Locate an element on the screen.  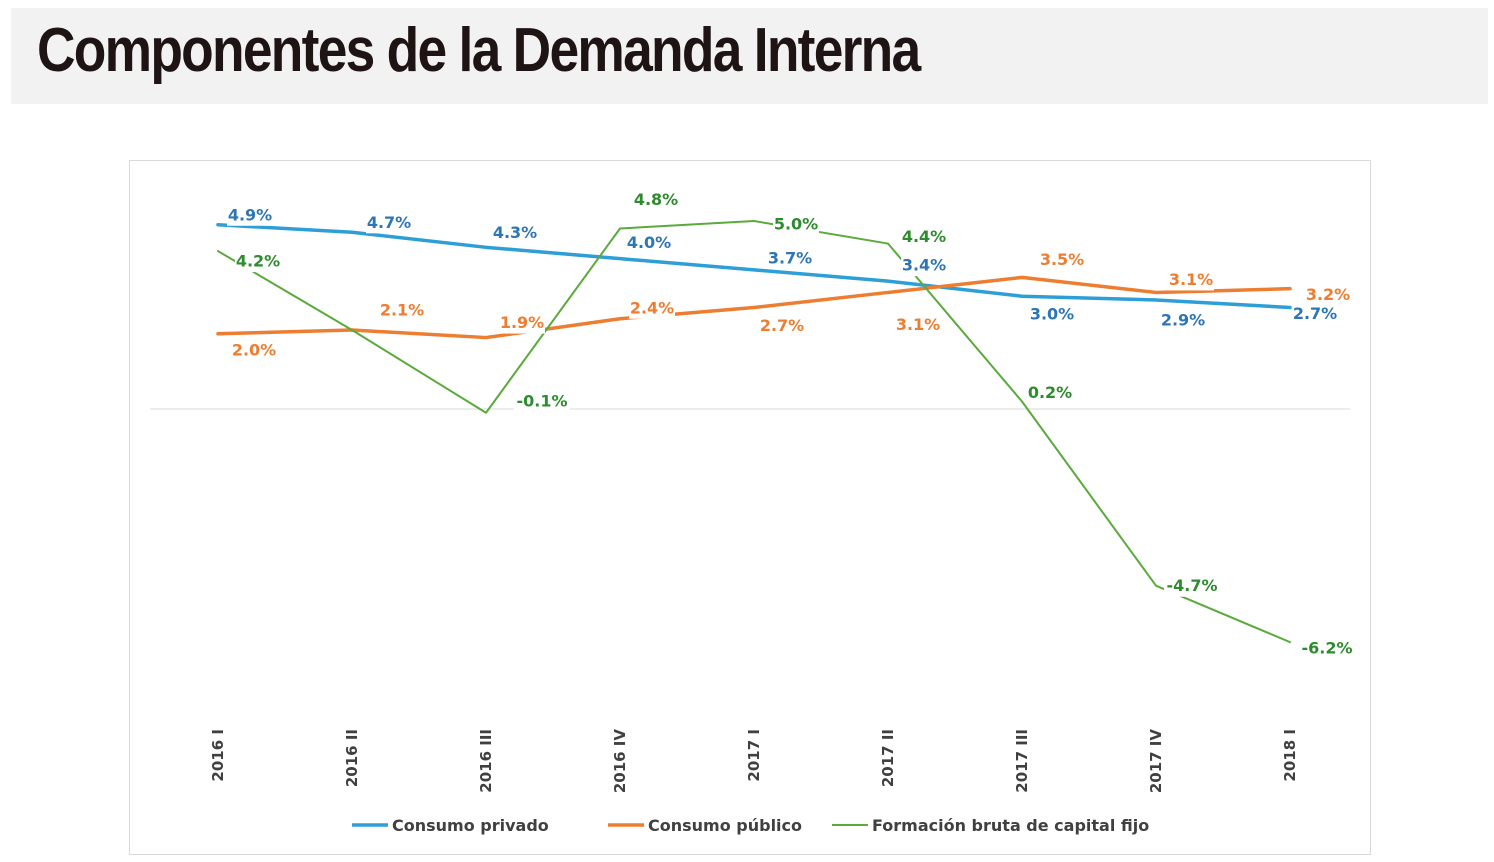
data-label: 2.0% is located at coordinates (254, 349).